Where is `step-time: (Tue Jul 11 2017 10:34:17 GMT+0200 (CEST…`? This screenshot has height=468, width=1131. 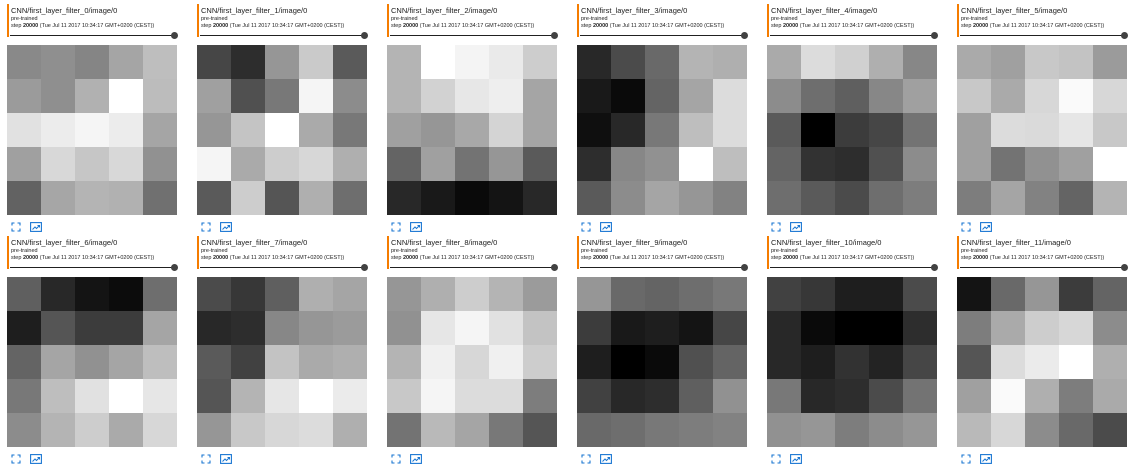
step-time: (Tue Jul 11 2017 10:34:17 GMT+0200 (CEST… is located at coordinates (477, 26).